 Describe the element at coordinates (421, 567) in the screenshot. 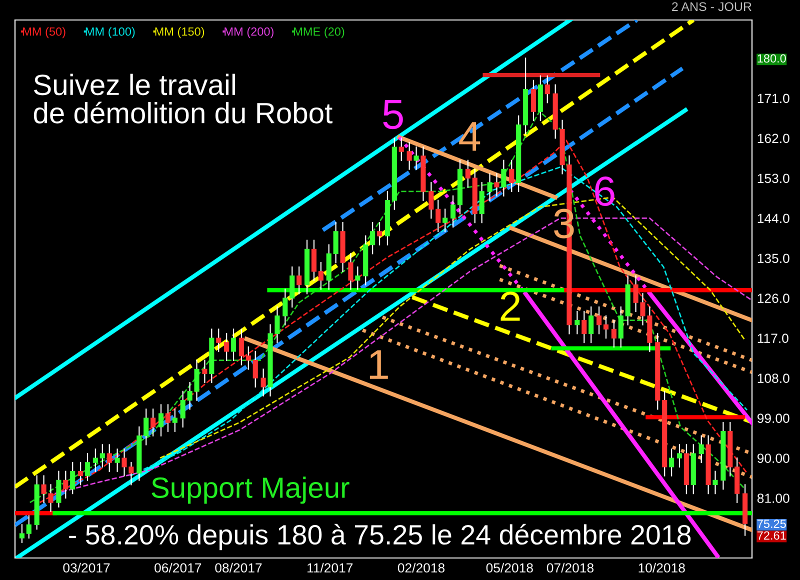

I see `x-tick-label: 02/2018` at that location.